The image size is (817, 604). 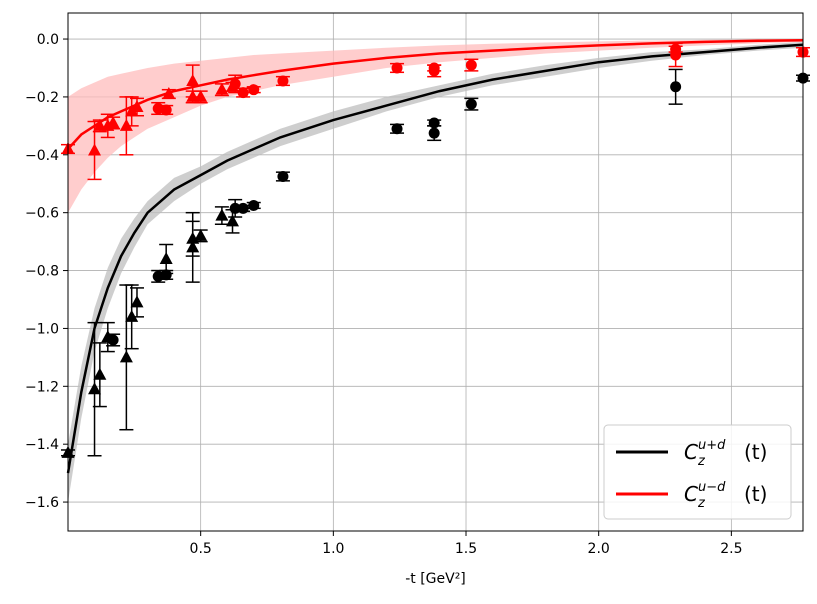 I want to click on y-tick-label: 0.0, so click(x=48, y=40).